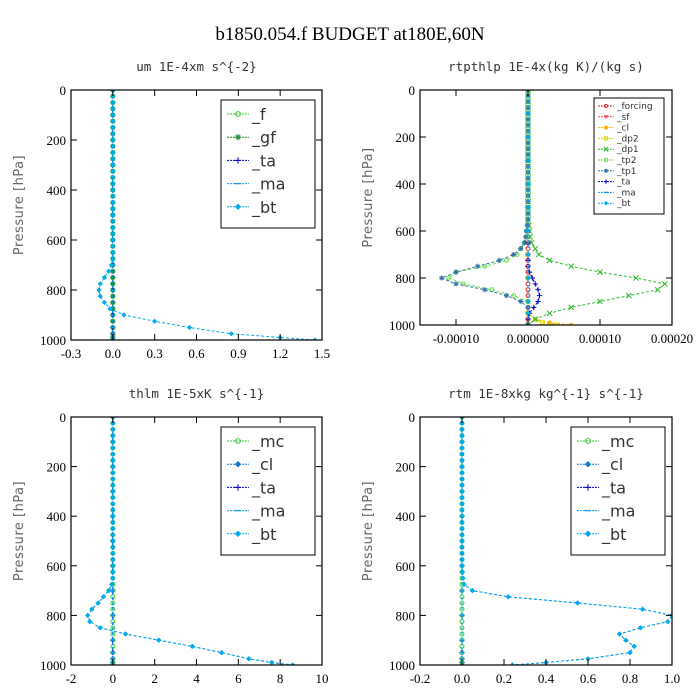 The image size is (700, 700). I want to click on x-tick-label: 0.00020, so click(672, 338).